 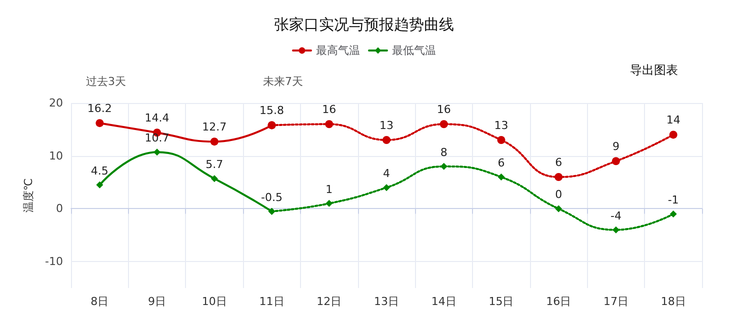 I want to click on y-axis-title: 温度℃, so click(x=29, y=195).